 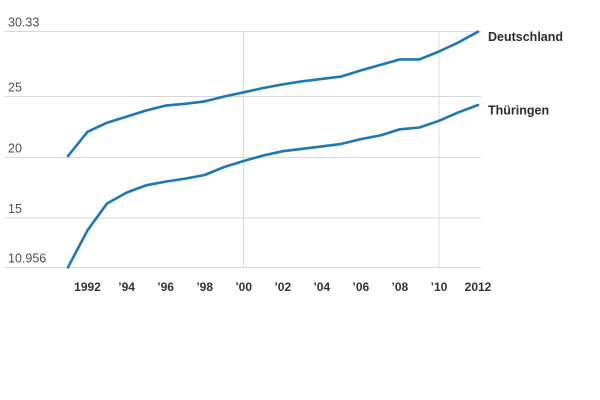 I want to click on y-axis-tick-label: 20, so click(x=15, y=148).